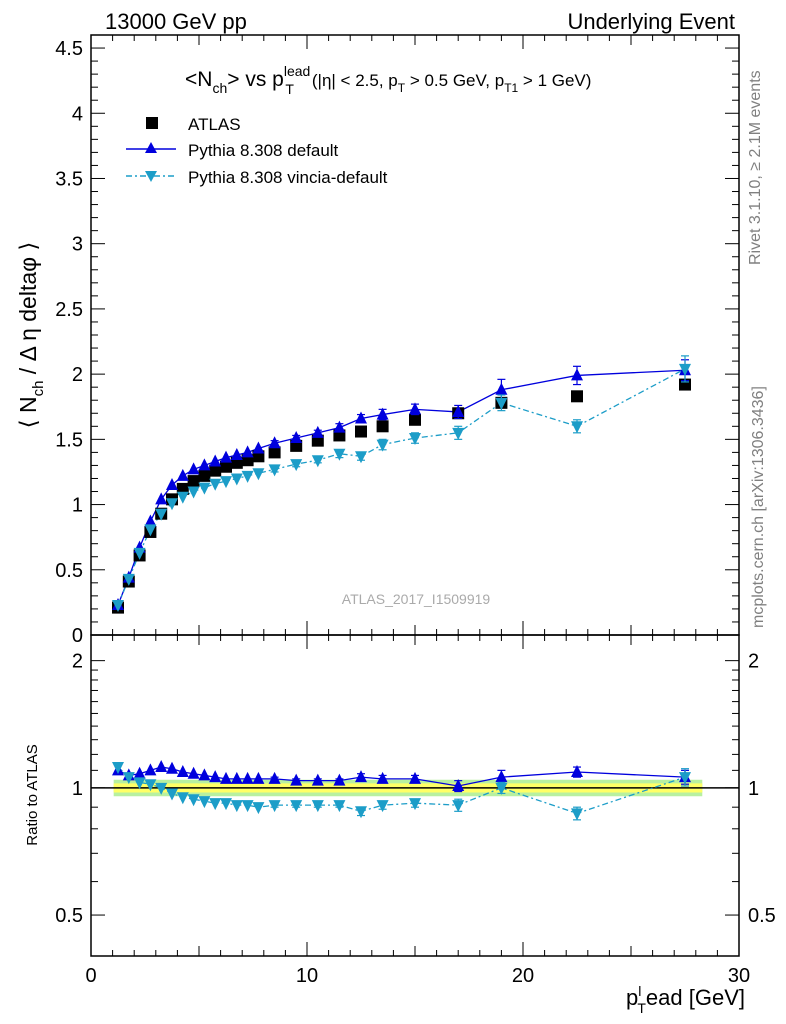 This screenshot has height=1024, width=786. I want to click on header-left: 13000 GeV pp, so click(176, 21).